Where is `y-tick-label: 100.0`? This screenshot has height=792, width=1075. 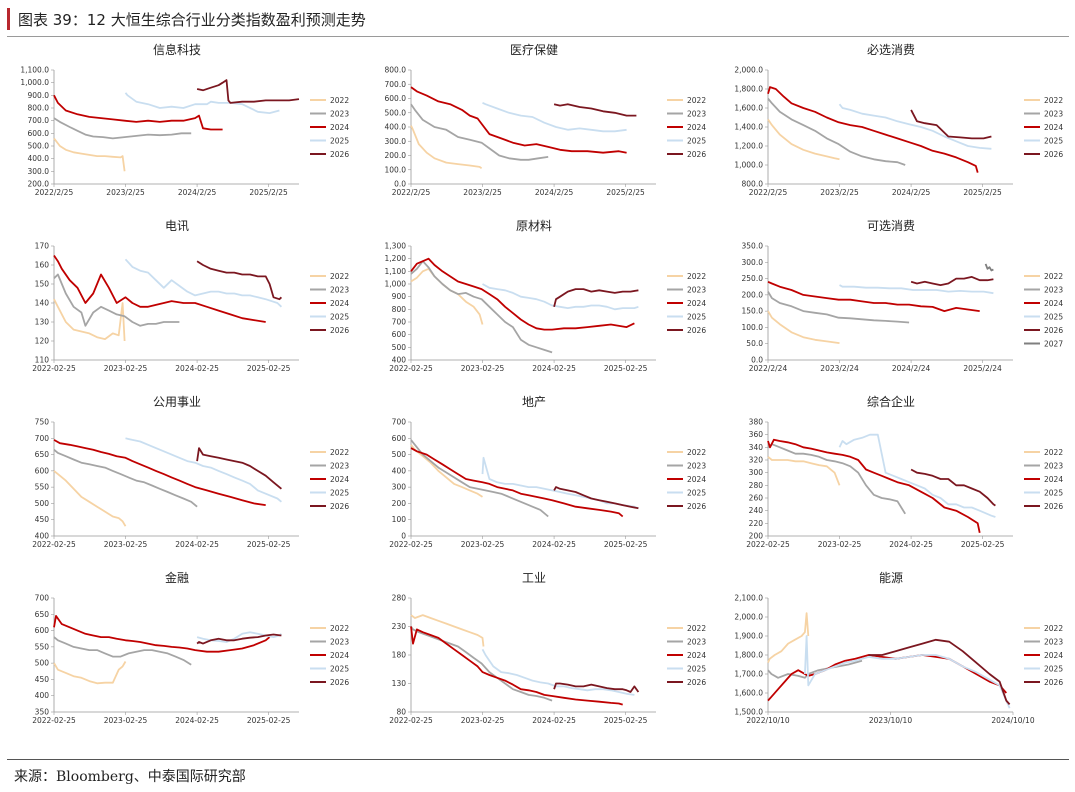 y-tick-label: 100.0 is located at coordinates (753, 327).